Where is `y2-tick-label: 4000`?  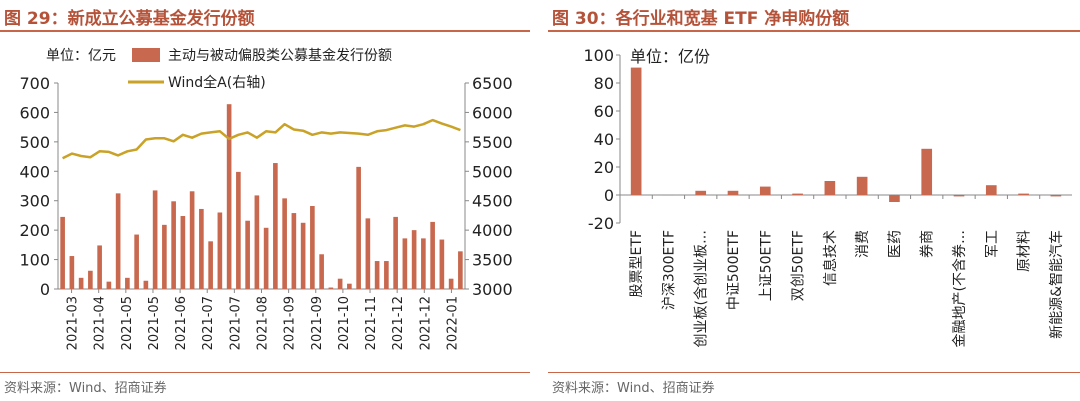
y2-tick-label: 4000 is located at coordinates (492, 230).